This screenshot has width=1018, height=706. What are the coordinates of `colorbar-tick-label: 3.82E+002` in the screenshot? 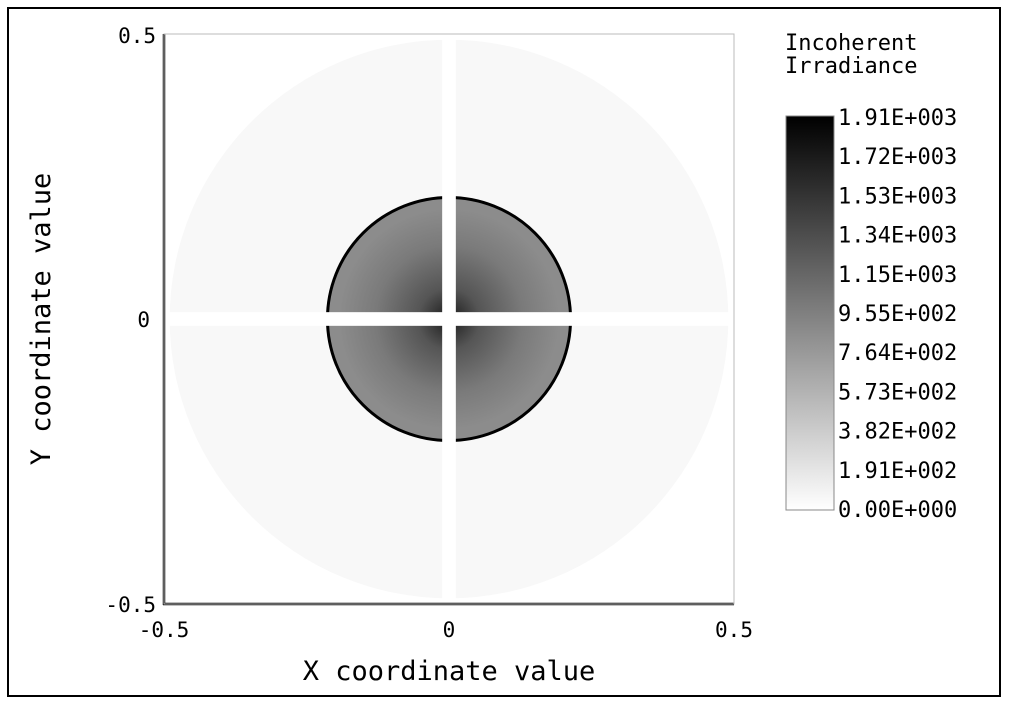 It's located at (897, 432).